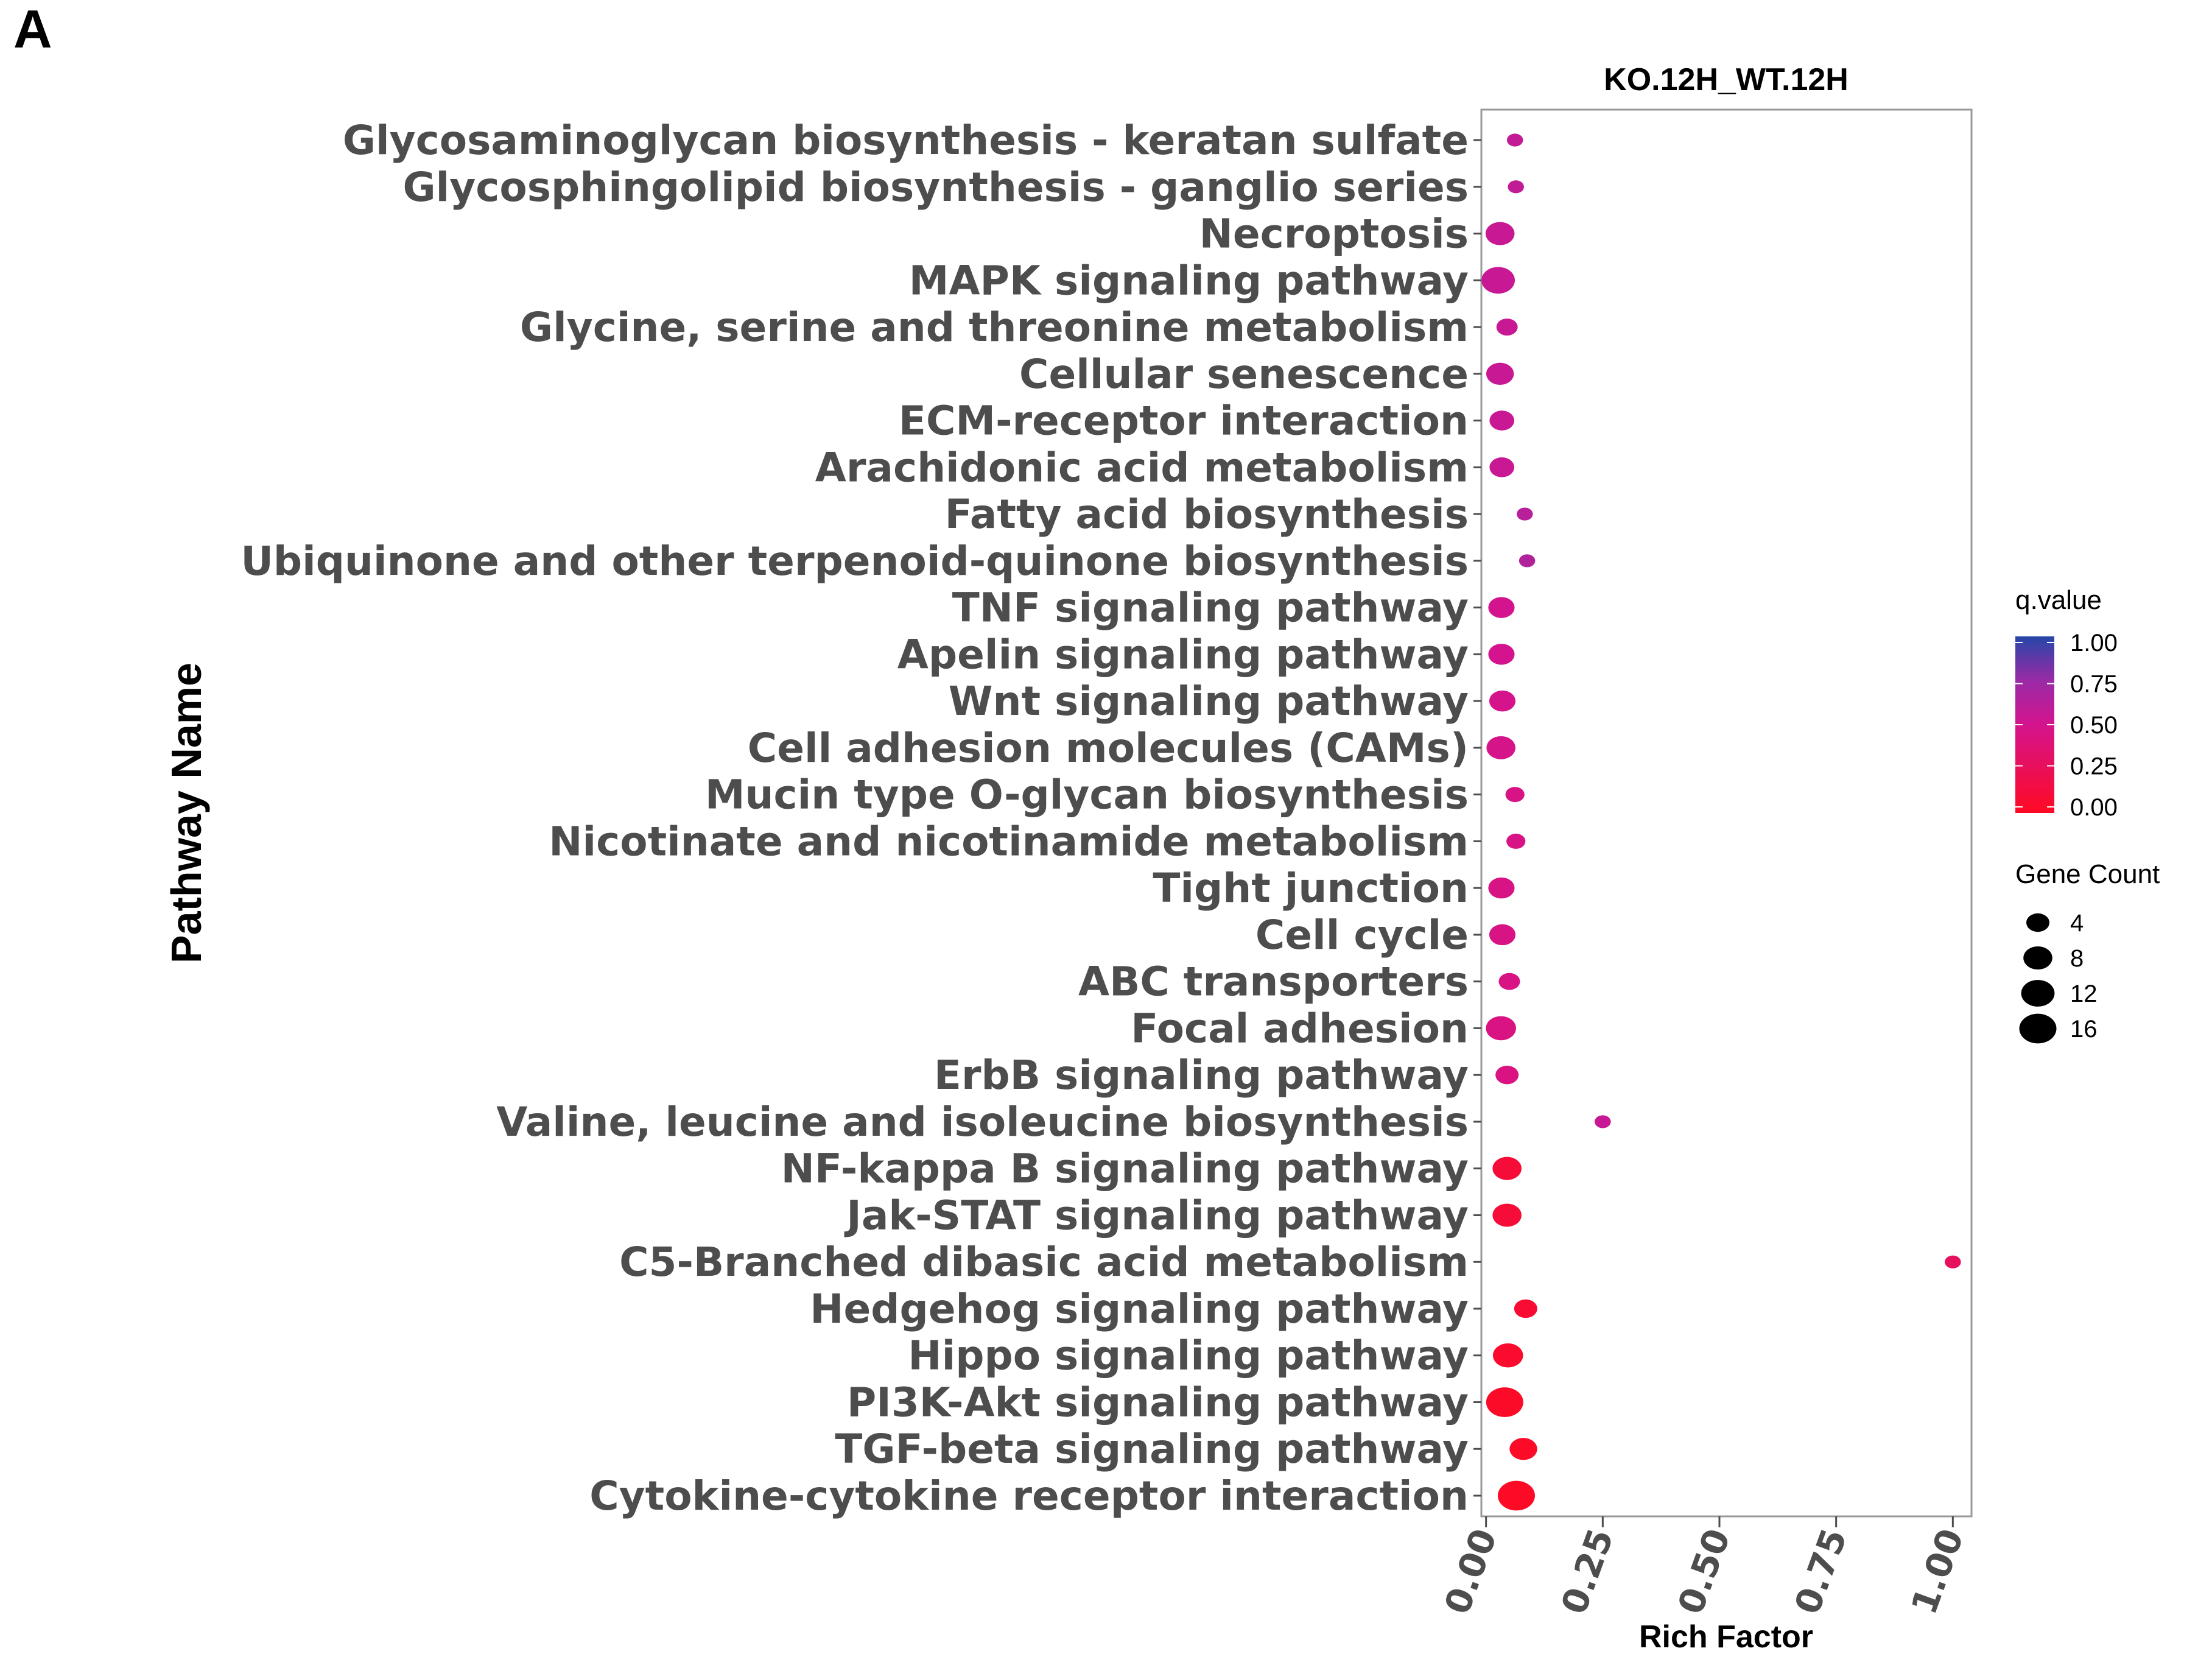 The image size is (2212, 1654). Describe the element at coordinates (1477, 818) in the screenshot. I see `y-axis-ticks` at that location.